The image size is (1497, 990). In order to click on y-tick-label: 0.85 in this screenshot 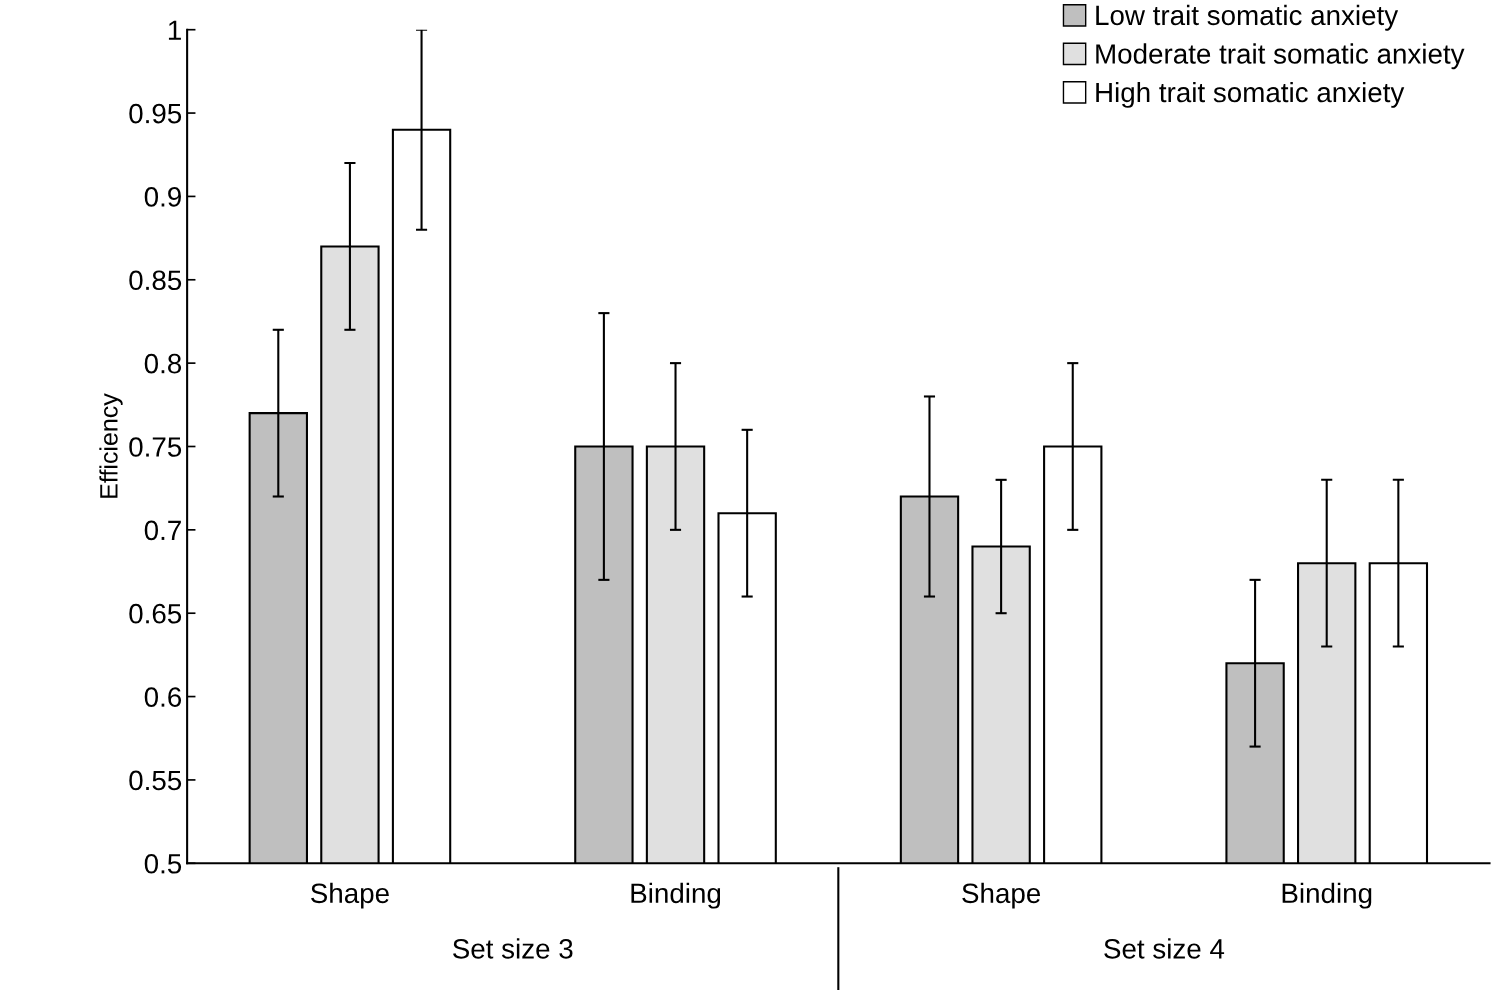, I will do `click(155, 280)`.